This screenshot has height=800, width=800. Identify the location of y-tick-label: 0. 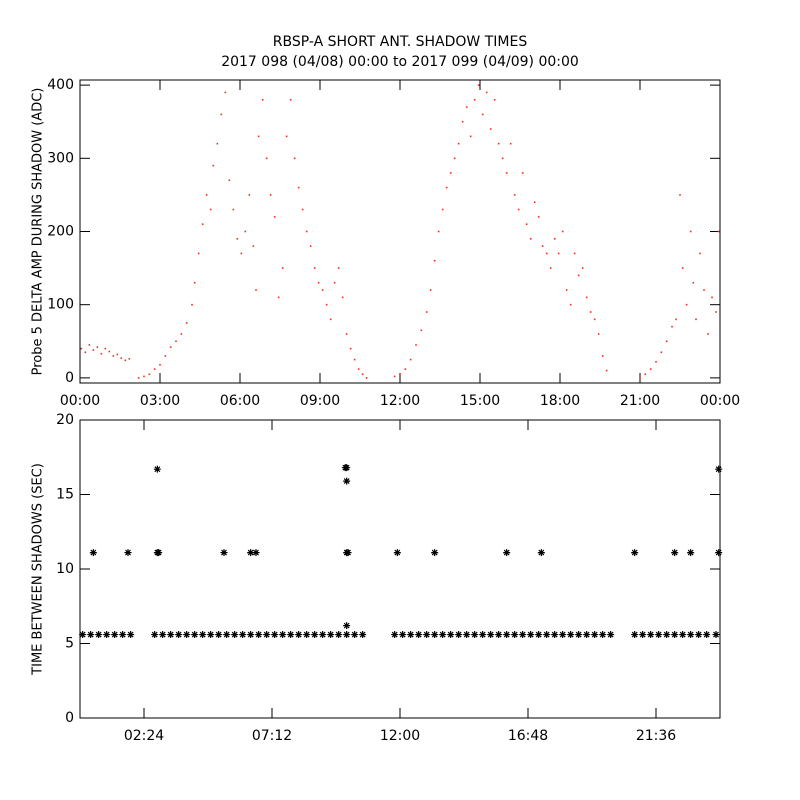
(69, 378).